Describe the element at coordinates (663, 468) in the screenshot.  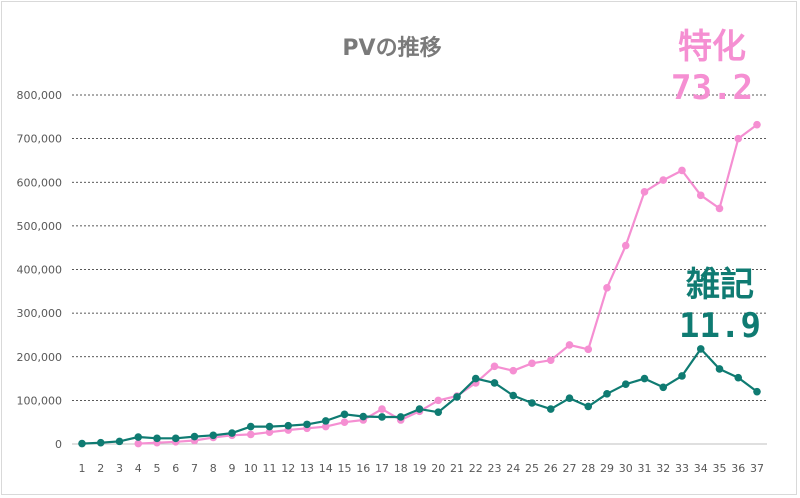
I see `x-tick-label: 32` at that location.